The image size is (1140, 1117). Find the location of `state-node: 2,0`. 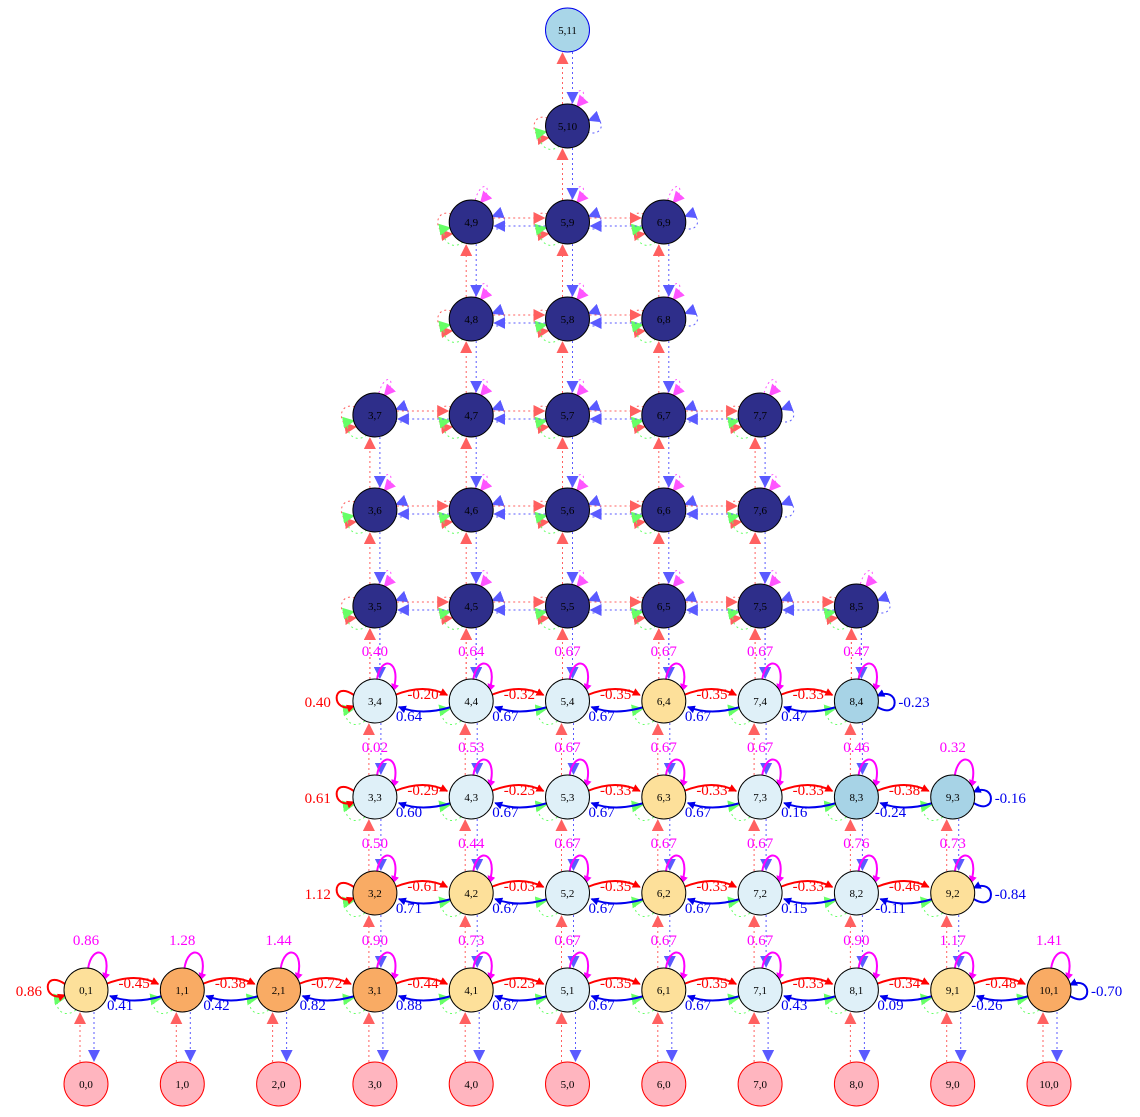

state-node: 2,0 is located at coordinates (279, 1084).